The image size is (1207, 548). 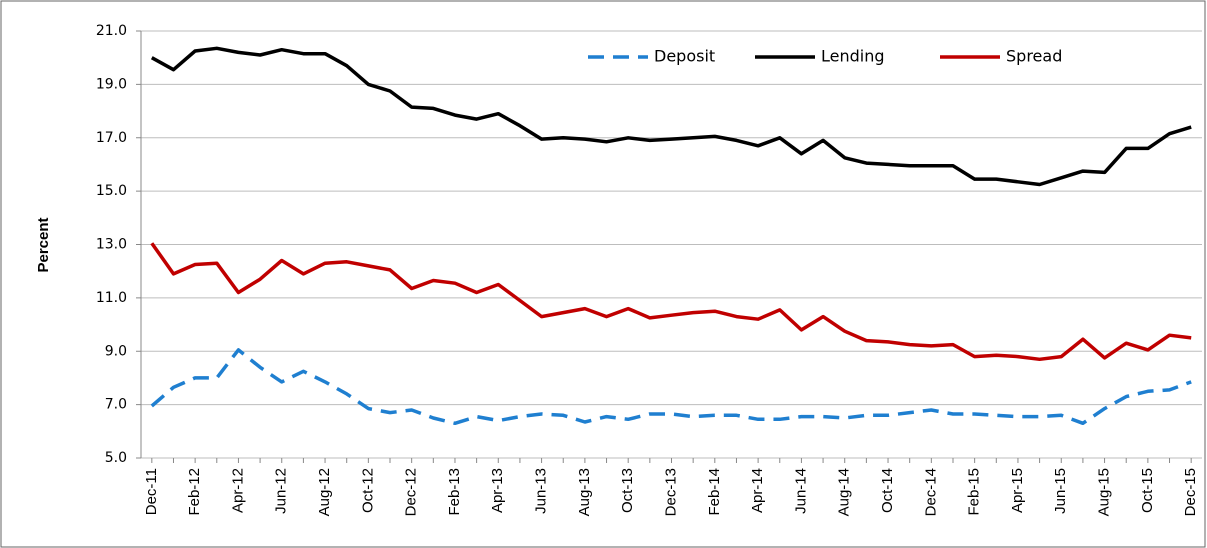 I want to click on x-tick-label: Jun-12, so click(x=281, y=491).